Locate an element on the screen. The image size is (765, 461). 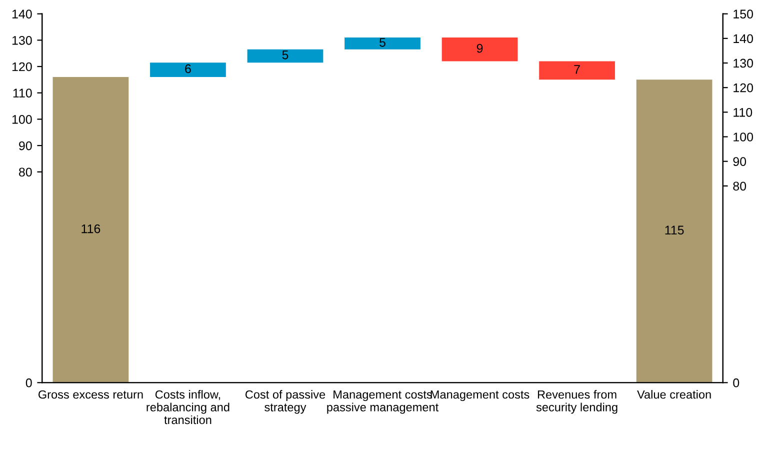
y-tick-label: 110 is located at coordinates (22, 93).